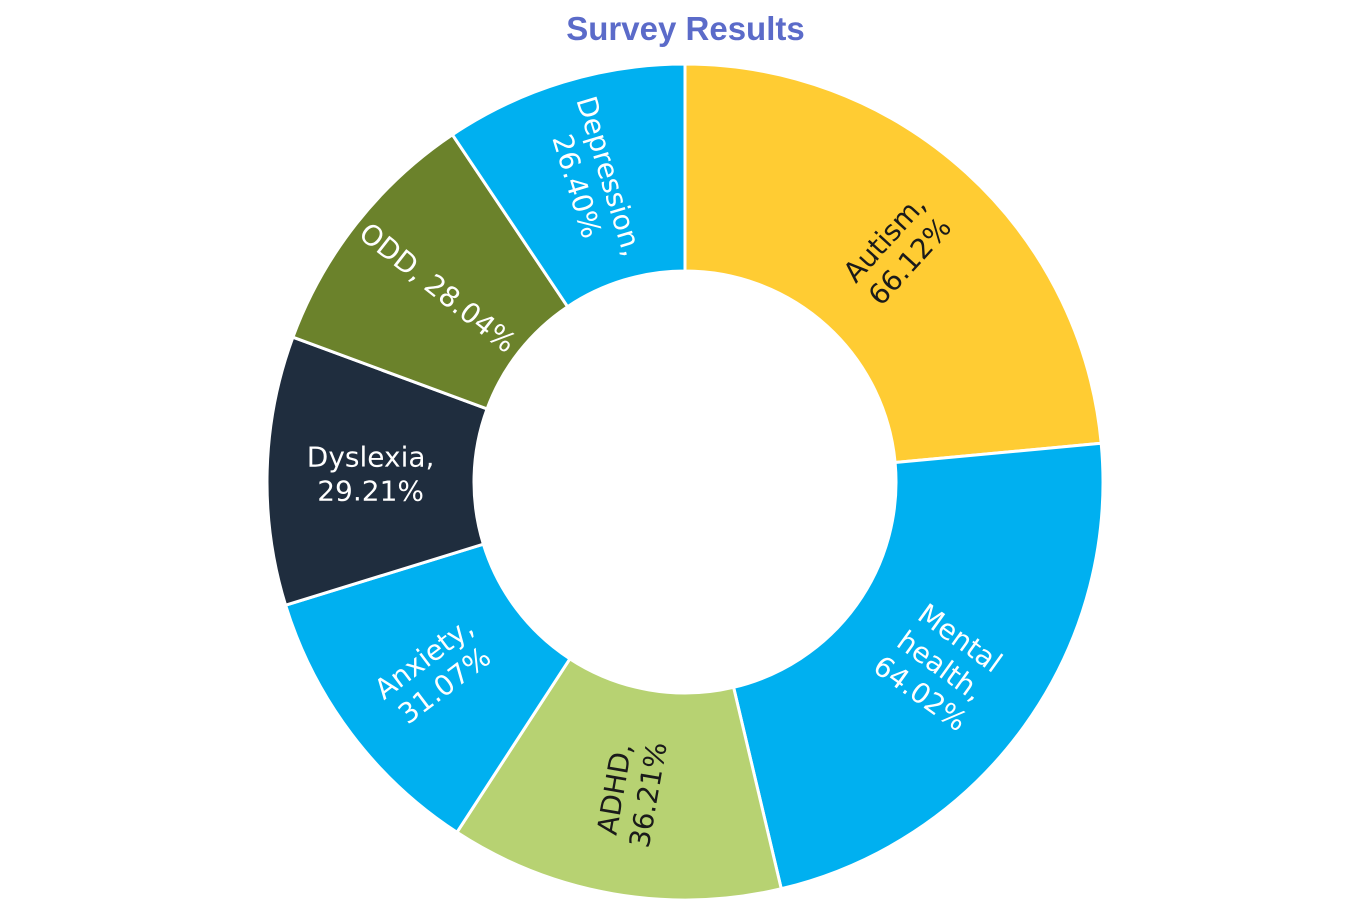 This screenshot has height=915, width=1371. Describe the element at coordinates (430, 271) in the screenshot. I see `slice-odd` at that location.